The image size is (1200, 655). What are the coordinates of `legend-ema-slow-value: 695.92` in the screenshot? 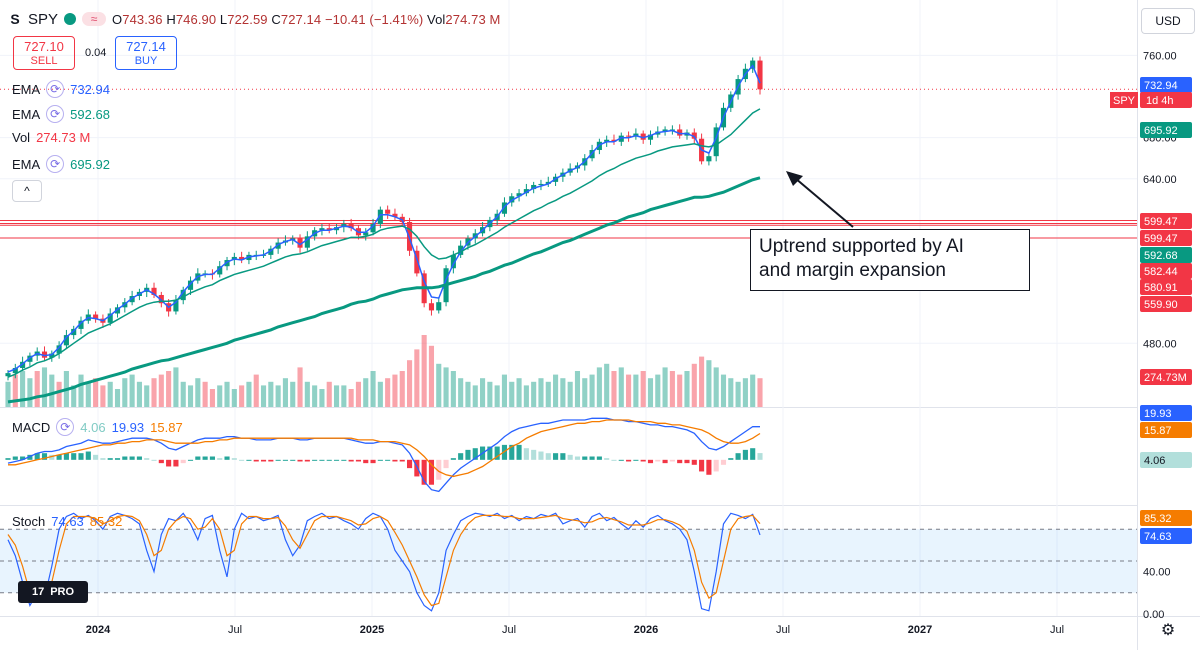 It's located at (90, 164).